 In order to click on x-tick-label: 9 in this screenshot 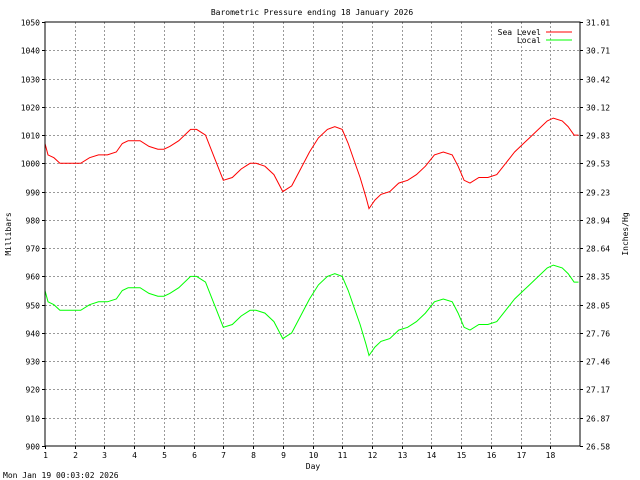, I will do `click(283, 455)`.